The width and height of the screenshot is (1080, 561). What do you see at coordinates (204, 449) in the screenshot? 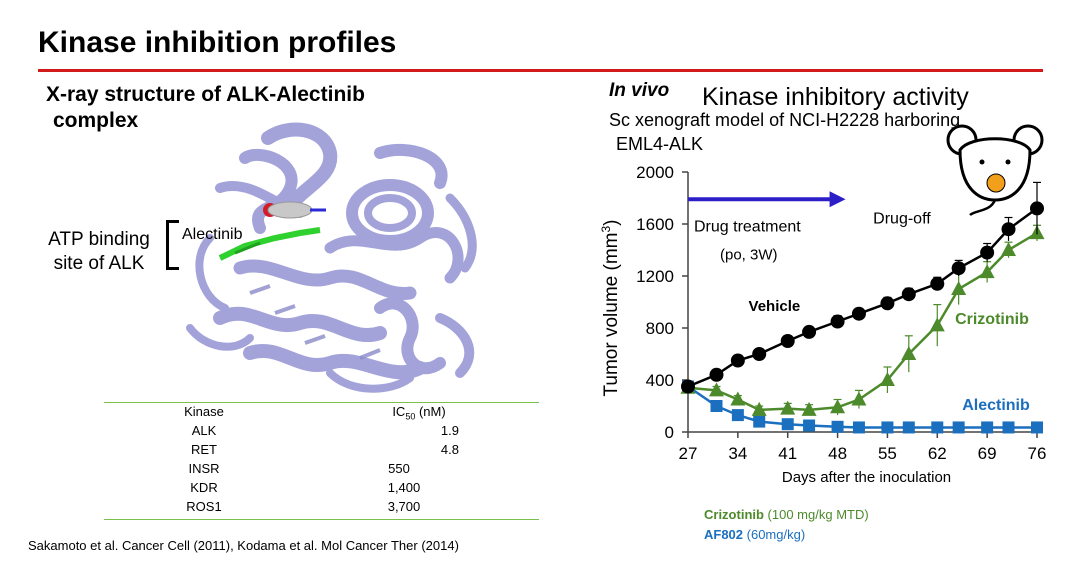
I see `kinase-cell: RET` at bounding box center [204, 449].